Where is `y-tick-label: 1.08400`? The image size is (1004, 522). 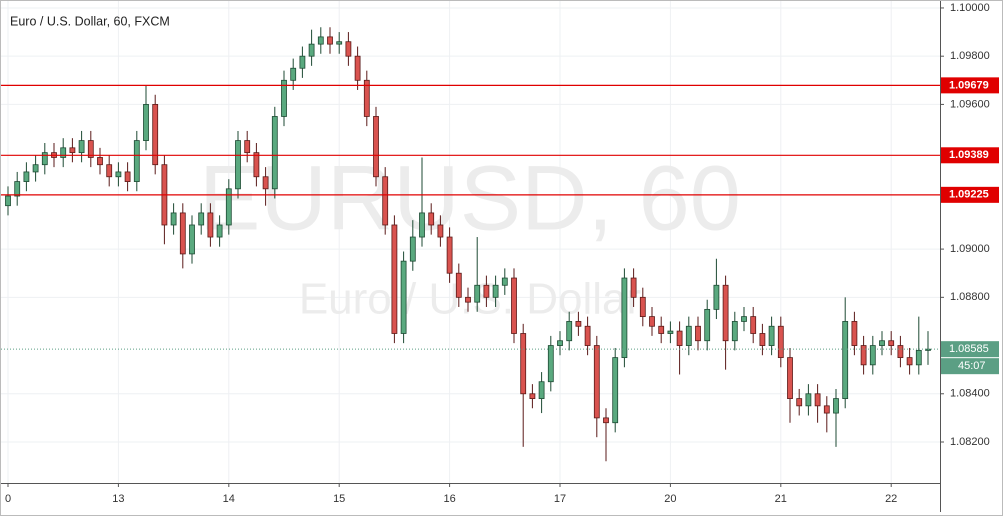 y-tick-label: 1.08400 is located at coordinates (970, 394).